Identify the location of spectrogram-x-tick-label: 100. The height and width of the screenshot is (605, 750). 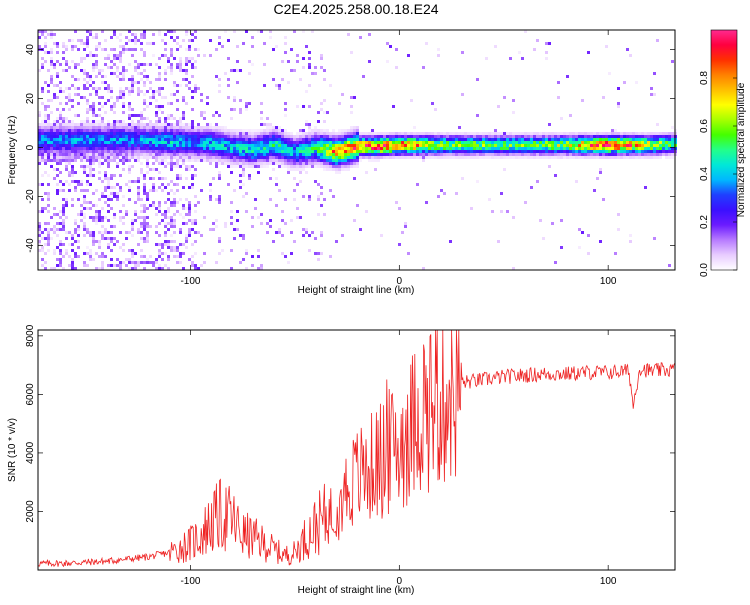
(608, 281).